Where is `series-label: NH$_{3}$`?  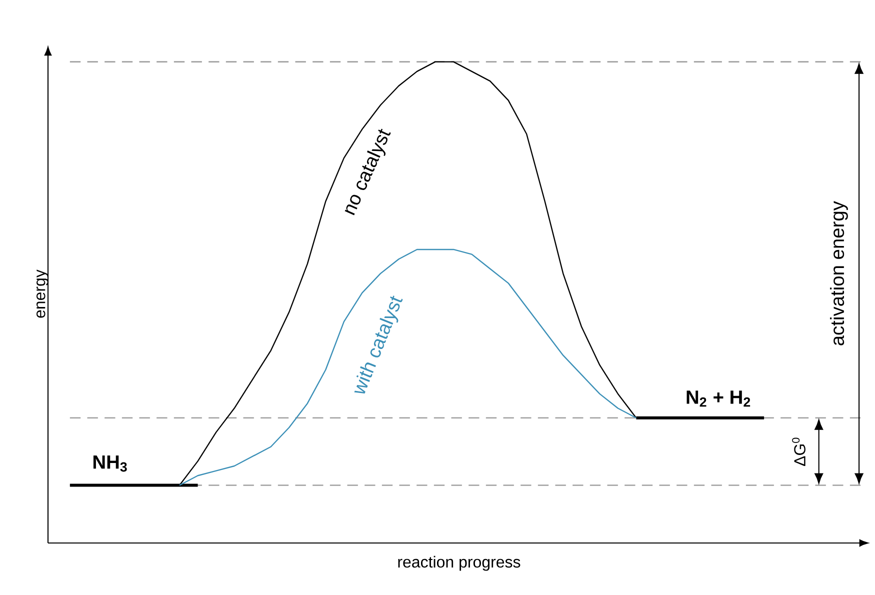
series-label: NH$_{3}$ is located at coordinates (110, 463).